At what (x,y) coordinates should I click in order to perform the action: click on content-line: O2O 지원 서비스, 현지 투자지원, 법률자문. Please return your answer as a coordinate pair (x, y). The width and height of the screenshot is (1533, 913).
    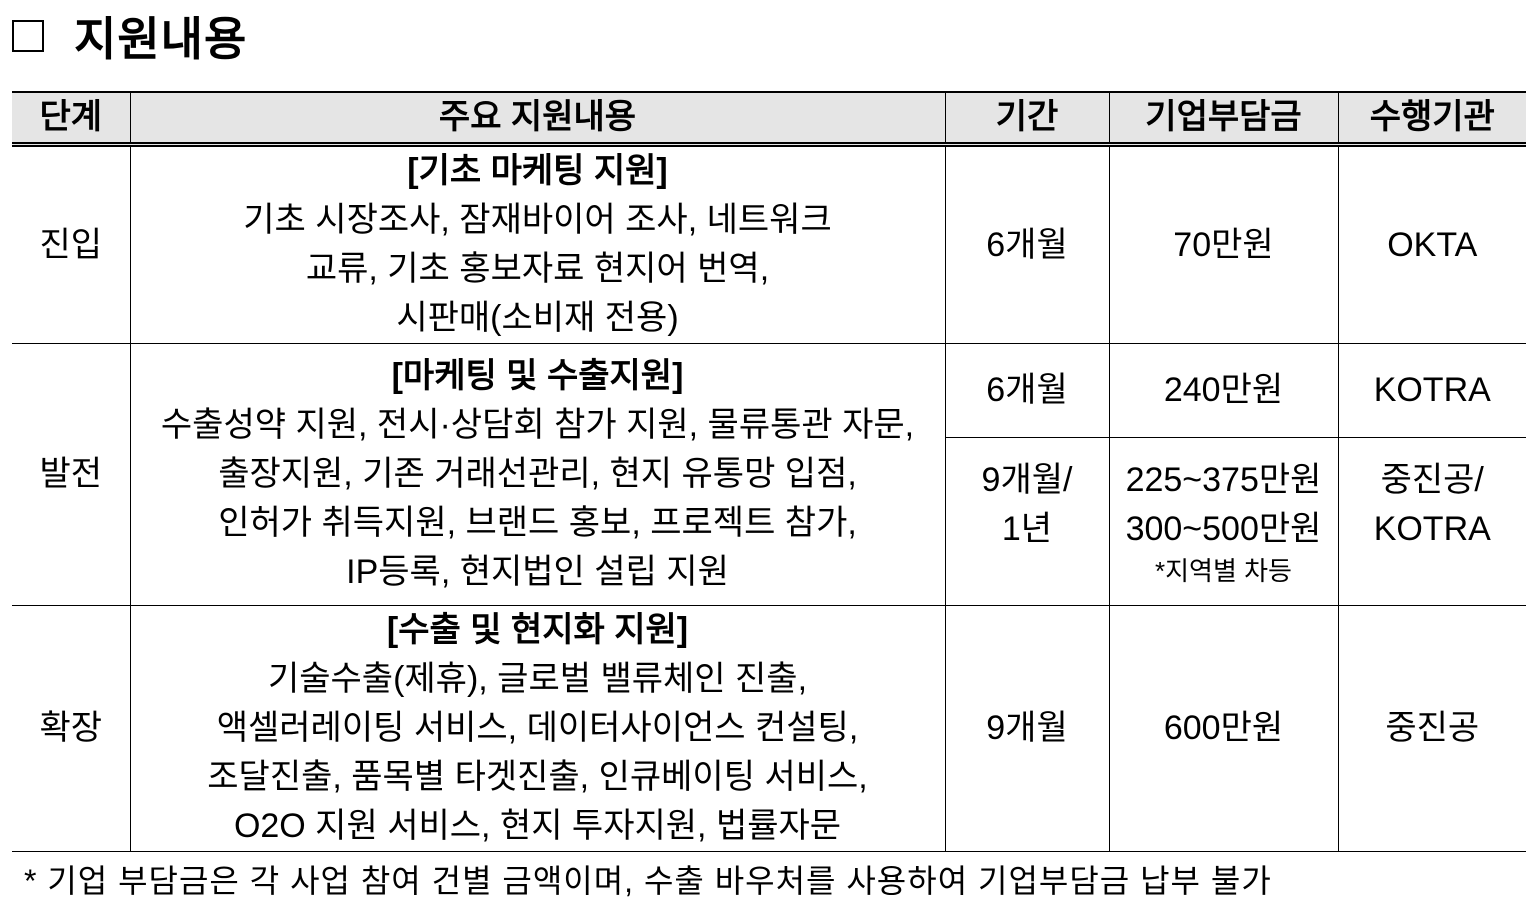
    Looking at the image, I should click on (537, 826).